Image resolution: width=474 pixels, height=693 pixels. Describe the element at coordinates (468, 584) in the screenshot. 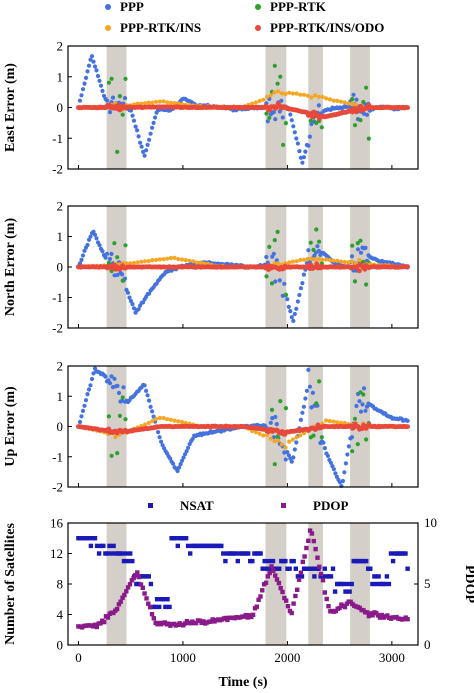

I see `y-right-axis-label: PDOP` at that location.